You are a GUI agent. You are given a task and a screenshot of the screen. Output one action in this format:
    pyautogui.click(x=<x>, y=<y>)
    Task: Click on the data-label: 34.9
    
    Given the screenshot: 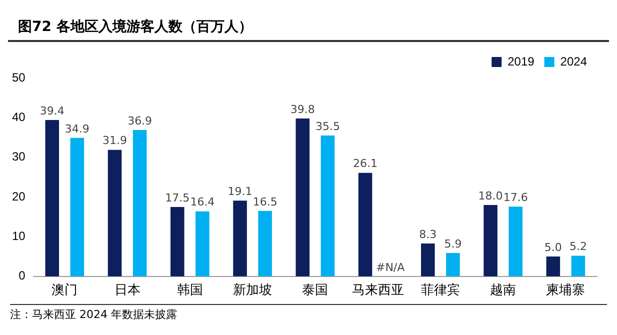 What is the action you would take?
    pyautogui.click(x=77, y=129)
    